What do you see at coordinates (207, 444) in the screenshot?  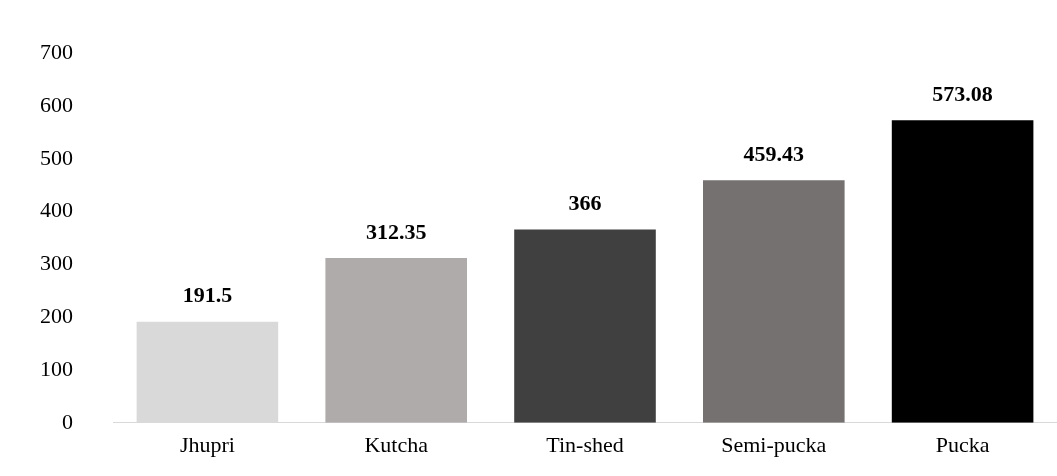 I see `x-tick-label: Jhupri` at bounding box center [207, 444].